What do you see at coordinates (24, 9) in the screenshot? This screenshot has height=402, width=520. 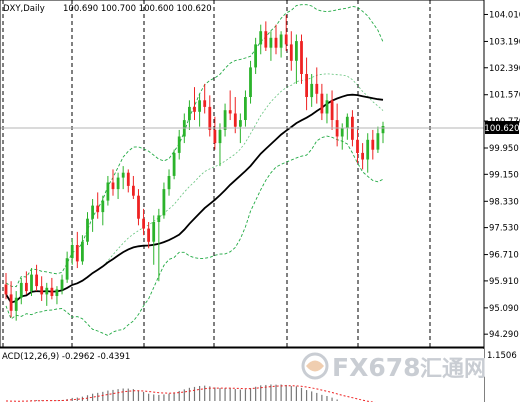 I see `symbol-label: DXY,Daily` at bounding box center [24, 9].